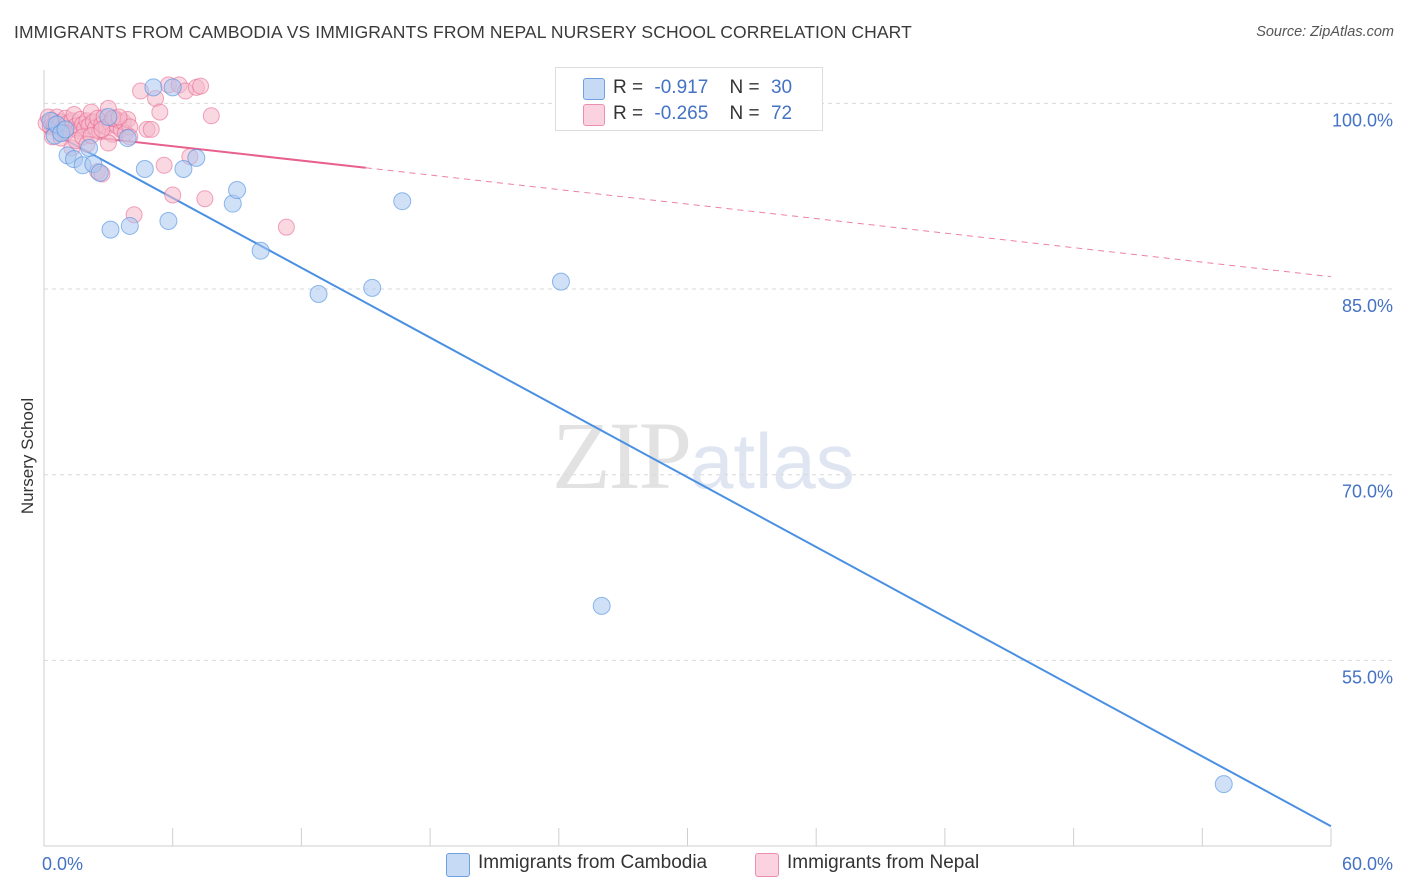 This screenshot has width=1406, height=892. I want to click on legend-n-value: 30, so click(781, 87).